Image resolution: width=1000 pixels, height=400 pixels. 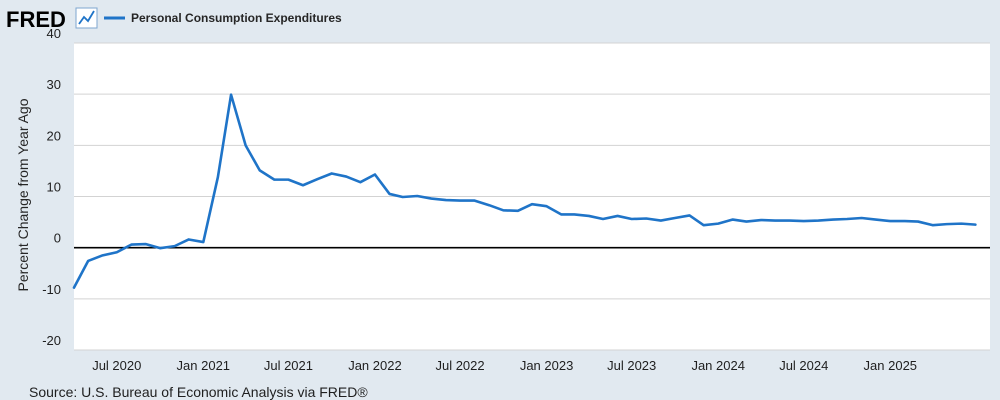 I want to click on x-tick-label: Jan 2024, so click(x=718, y=365).